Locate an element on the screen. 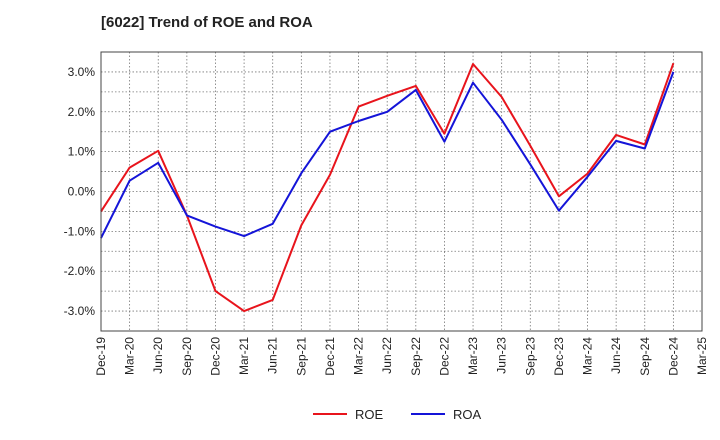 The height and width of the screenshot is (440, 720). legend-label-roa: ROA is located at coordinates (467, 414).